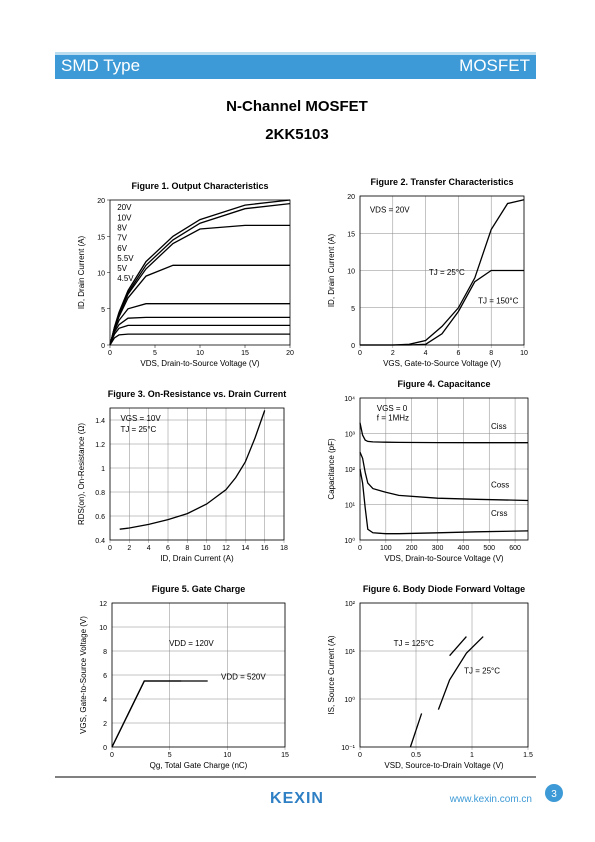 The height and width of the screenshot is (842, 595). I want to click on x-tick-label: 15, so click(285, 755).